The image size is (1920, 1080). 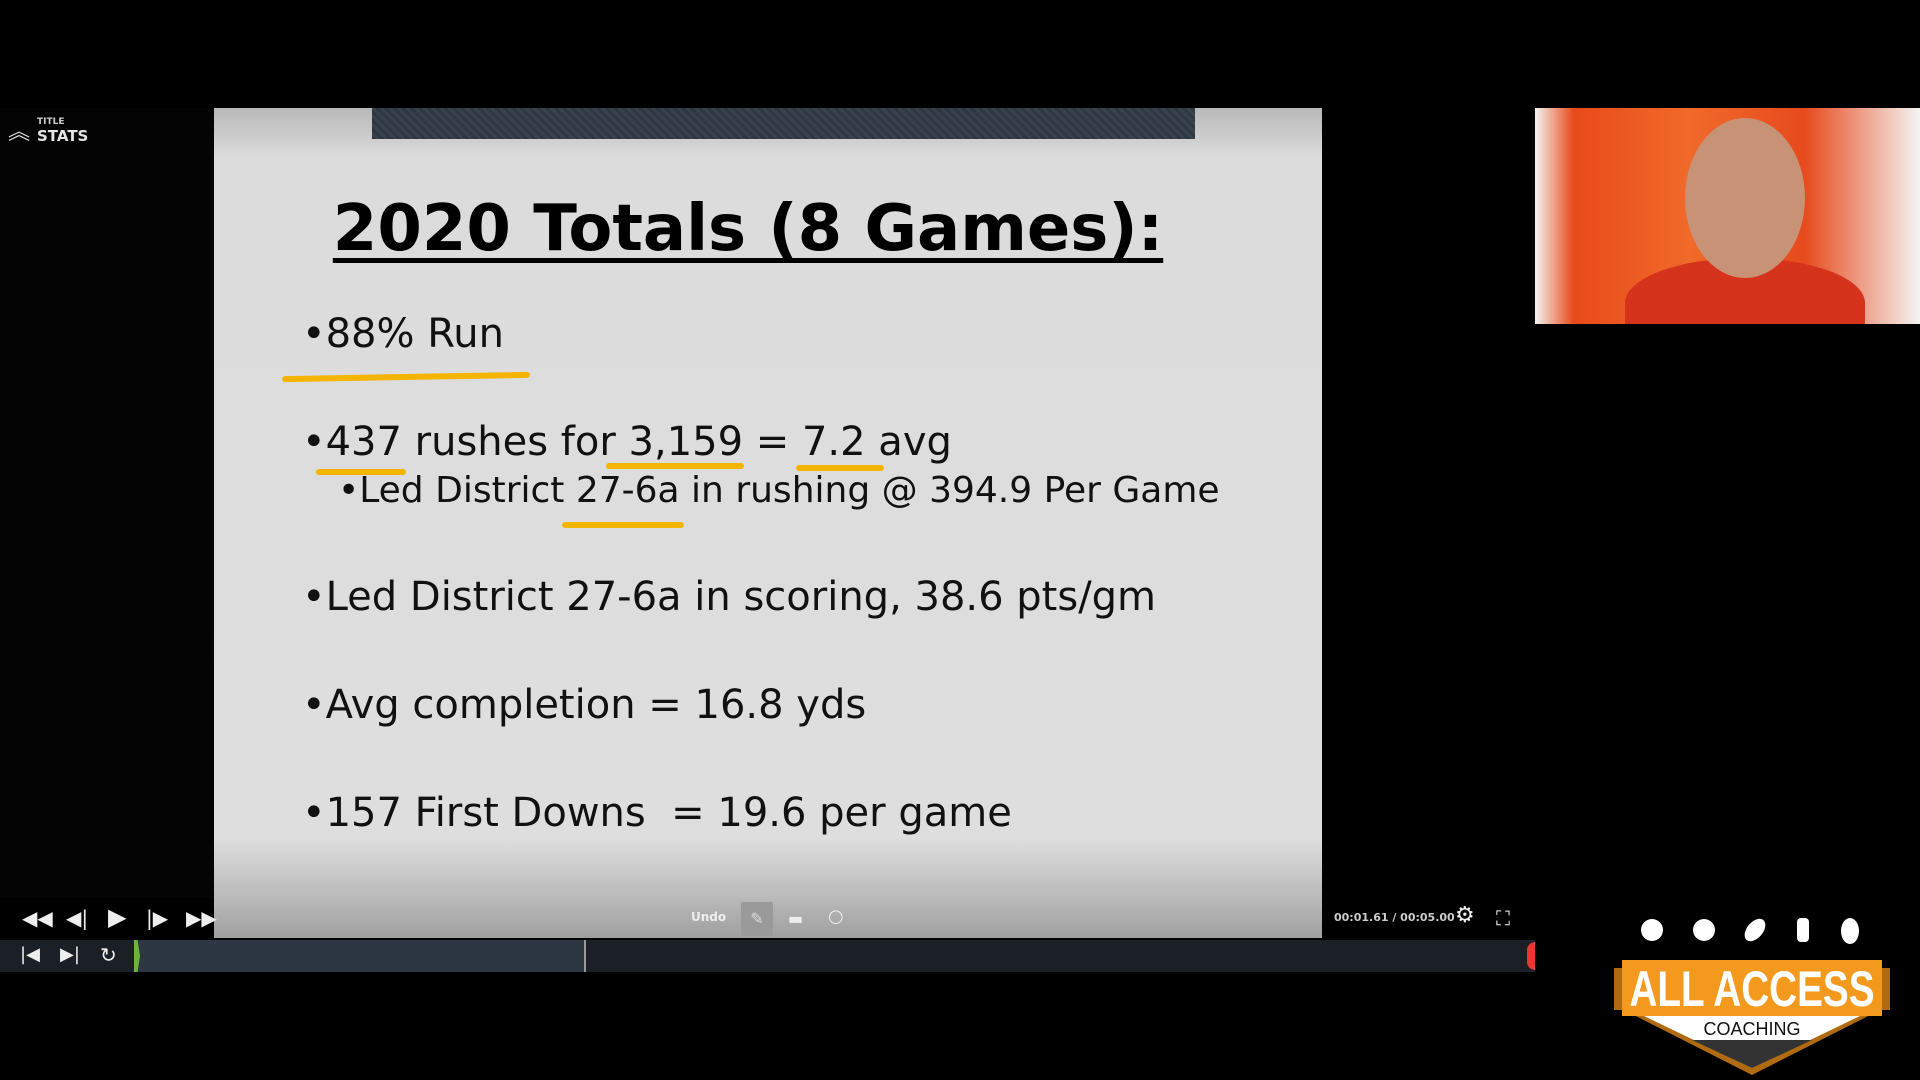 What do you see at coordinates (709, 917) in the screenshot?
I see `undo-button: Undo` at bounding box center [709, 917].